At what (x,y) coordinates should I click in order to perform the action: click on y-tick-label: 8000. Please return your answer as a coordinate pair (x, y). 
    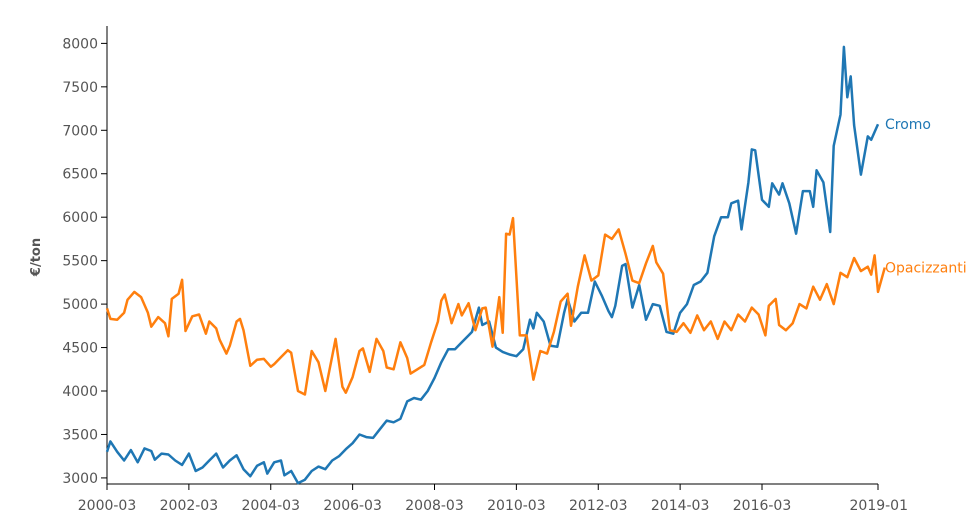
    Looking at the image, I should click on (80, 44).